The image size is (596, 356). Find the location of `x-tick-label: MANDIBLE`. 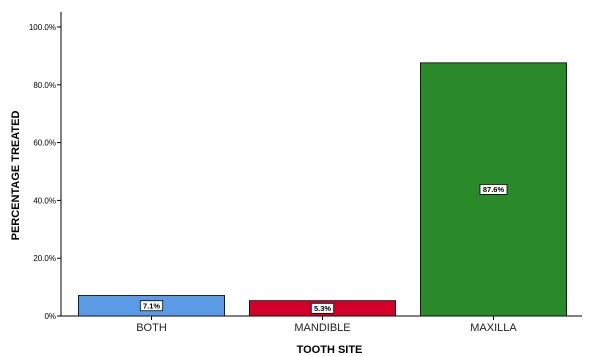

x-tick-label: MANDIBLE is located at coordinates (322, 328).